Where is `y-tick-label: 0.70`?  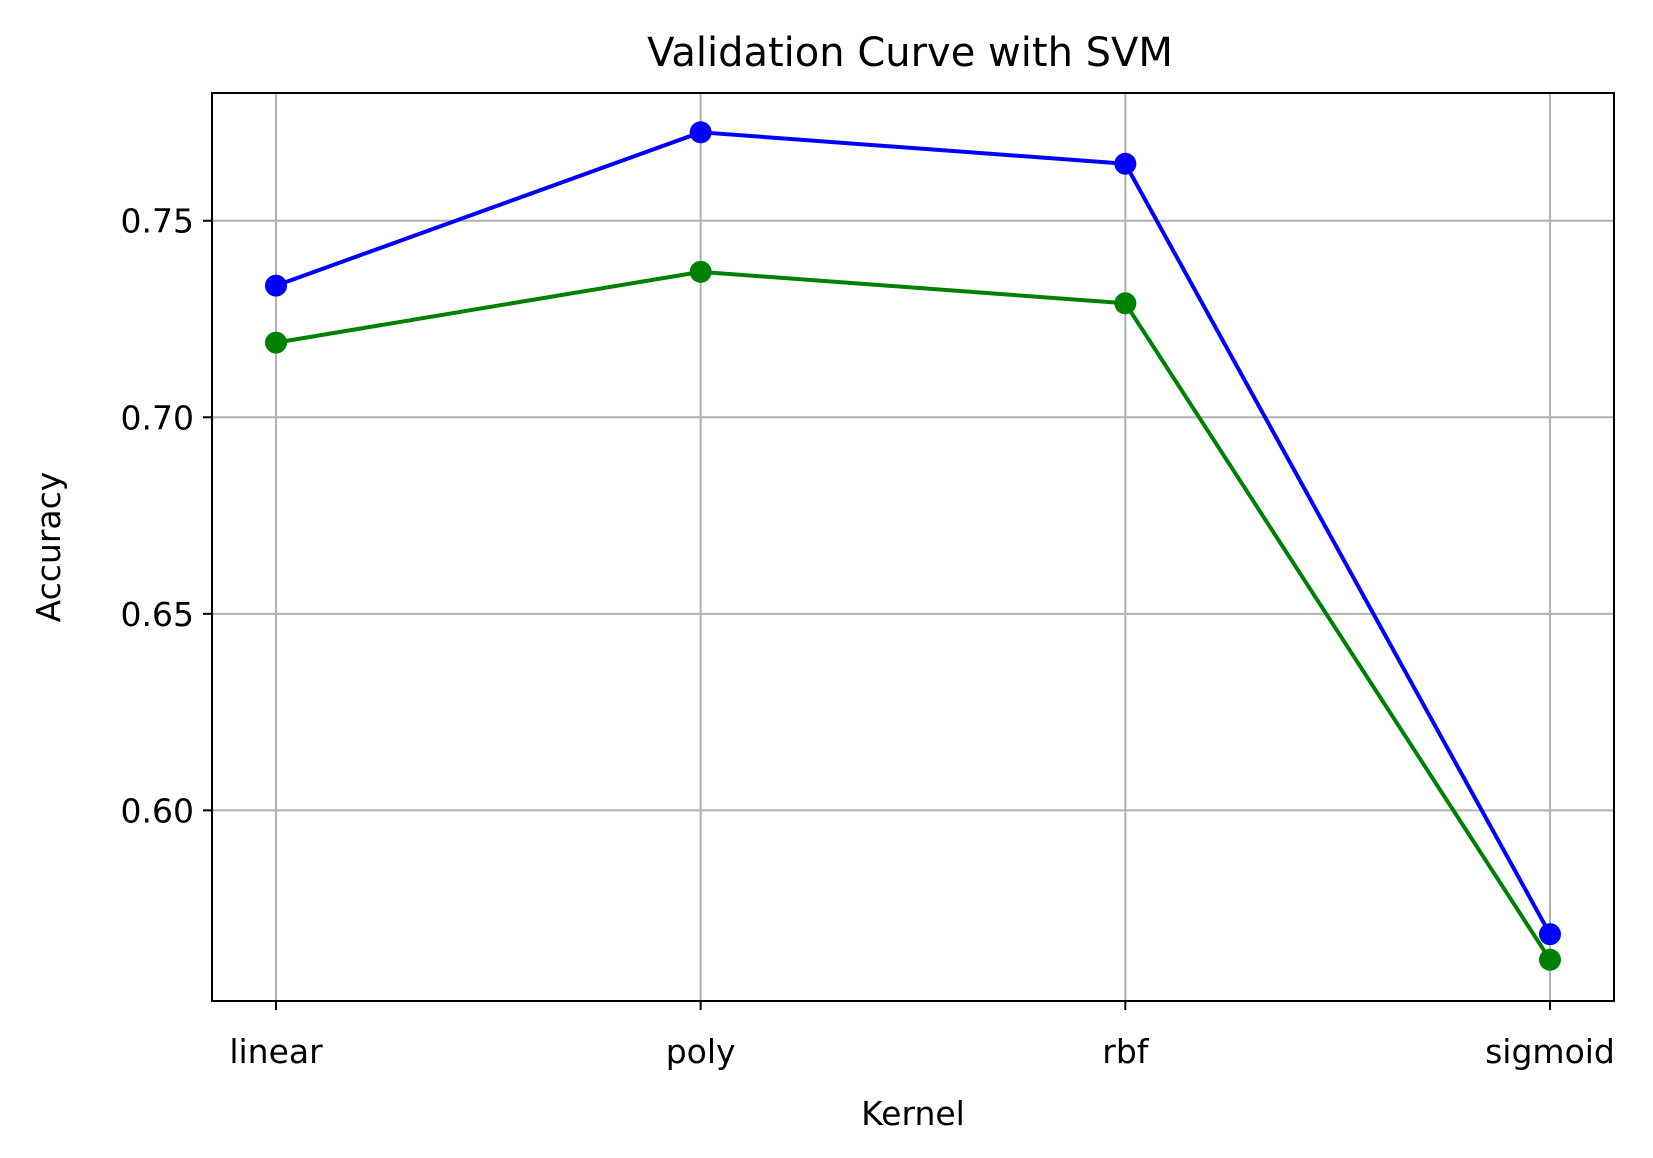
y-tick-label: 0.70 is located at coordinates (157, 417).